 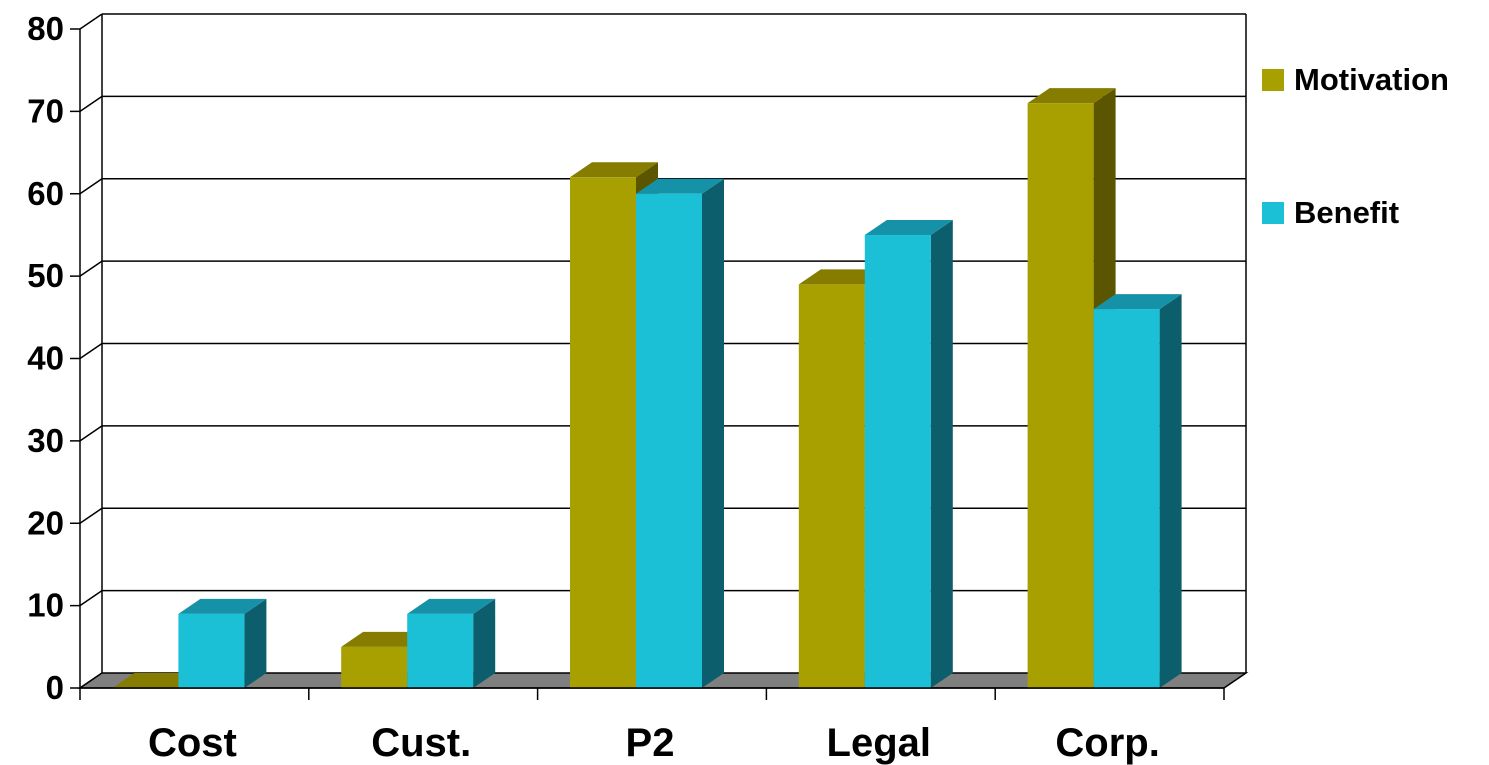 What do you see at coordinates (1347, 212) in the screenshot?
I see `legend-label-benefit: Benefit` at bounding box center [1347, 212].